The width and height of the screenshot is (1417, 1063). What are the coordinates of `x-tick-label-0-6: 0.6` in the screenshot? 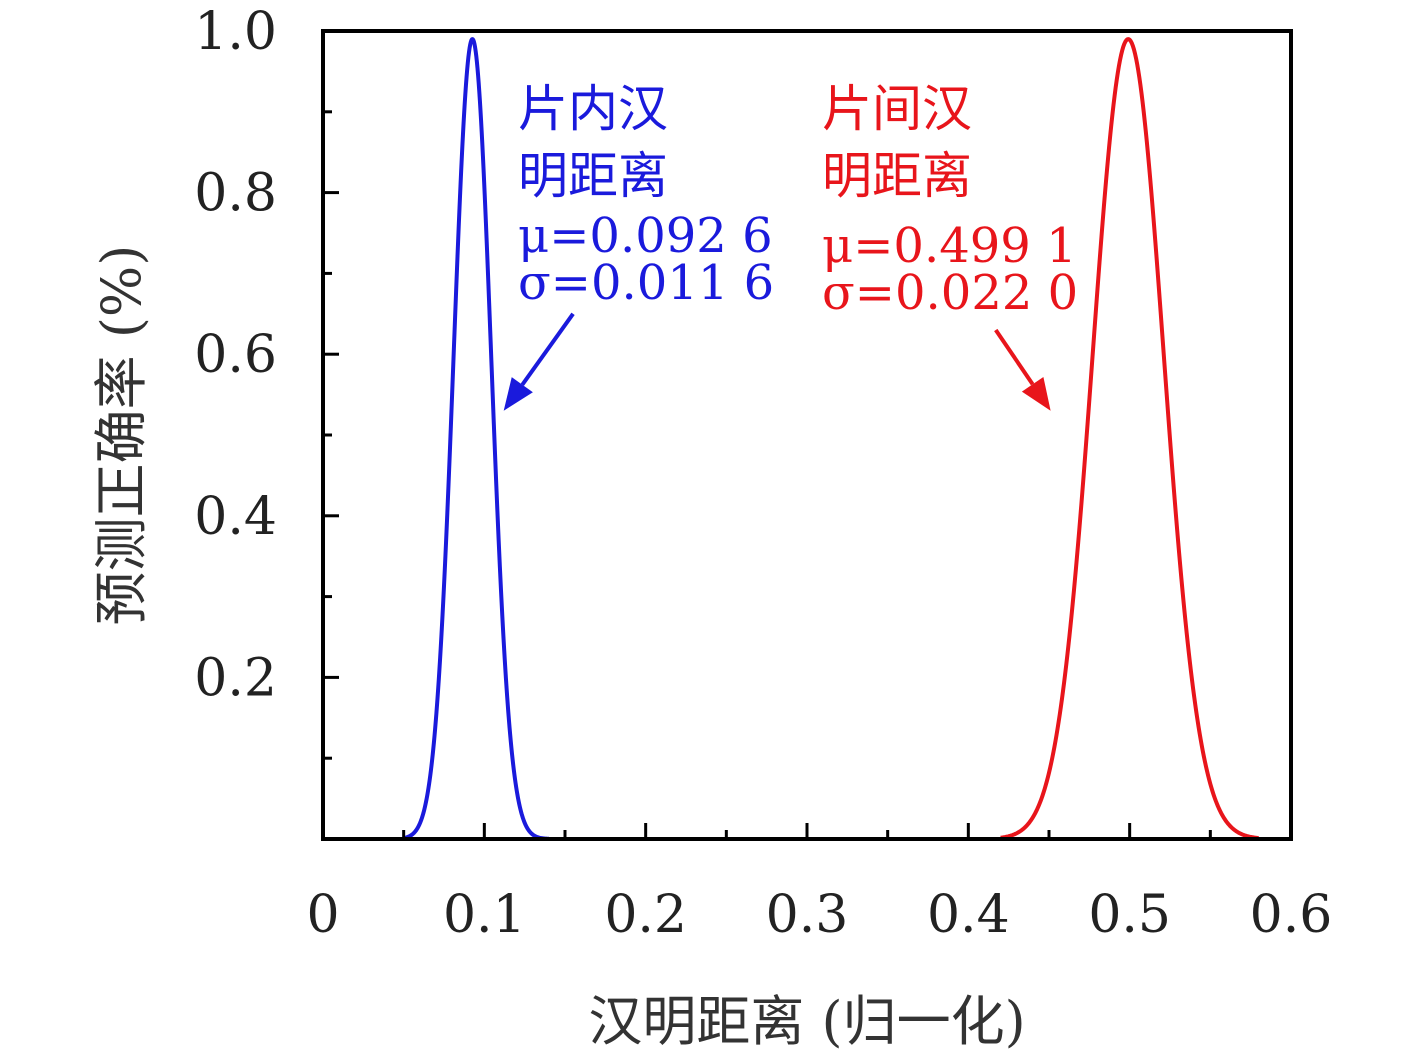 It's located at (1291, 915).